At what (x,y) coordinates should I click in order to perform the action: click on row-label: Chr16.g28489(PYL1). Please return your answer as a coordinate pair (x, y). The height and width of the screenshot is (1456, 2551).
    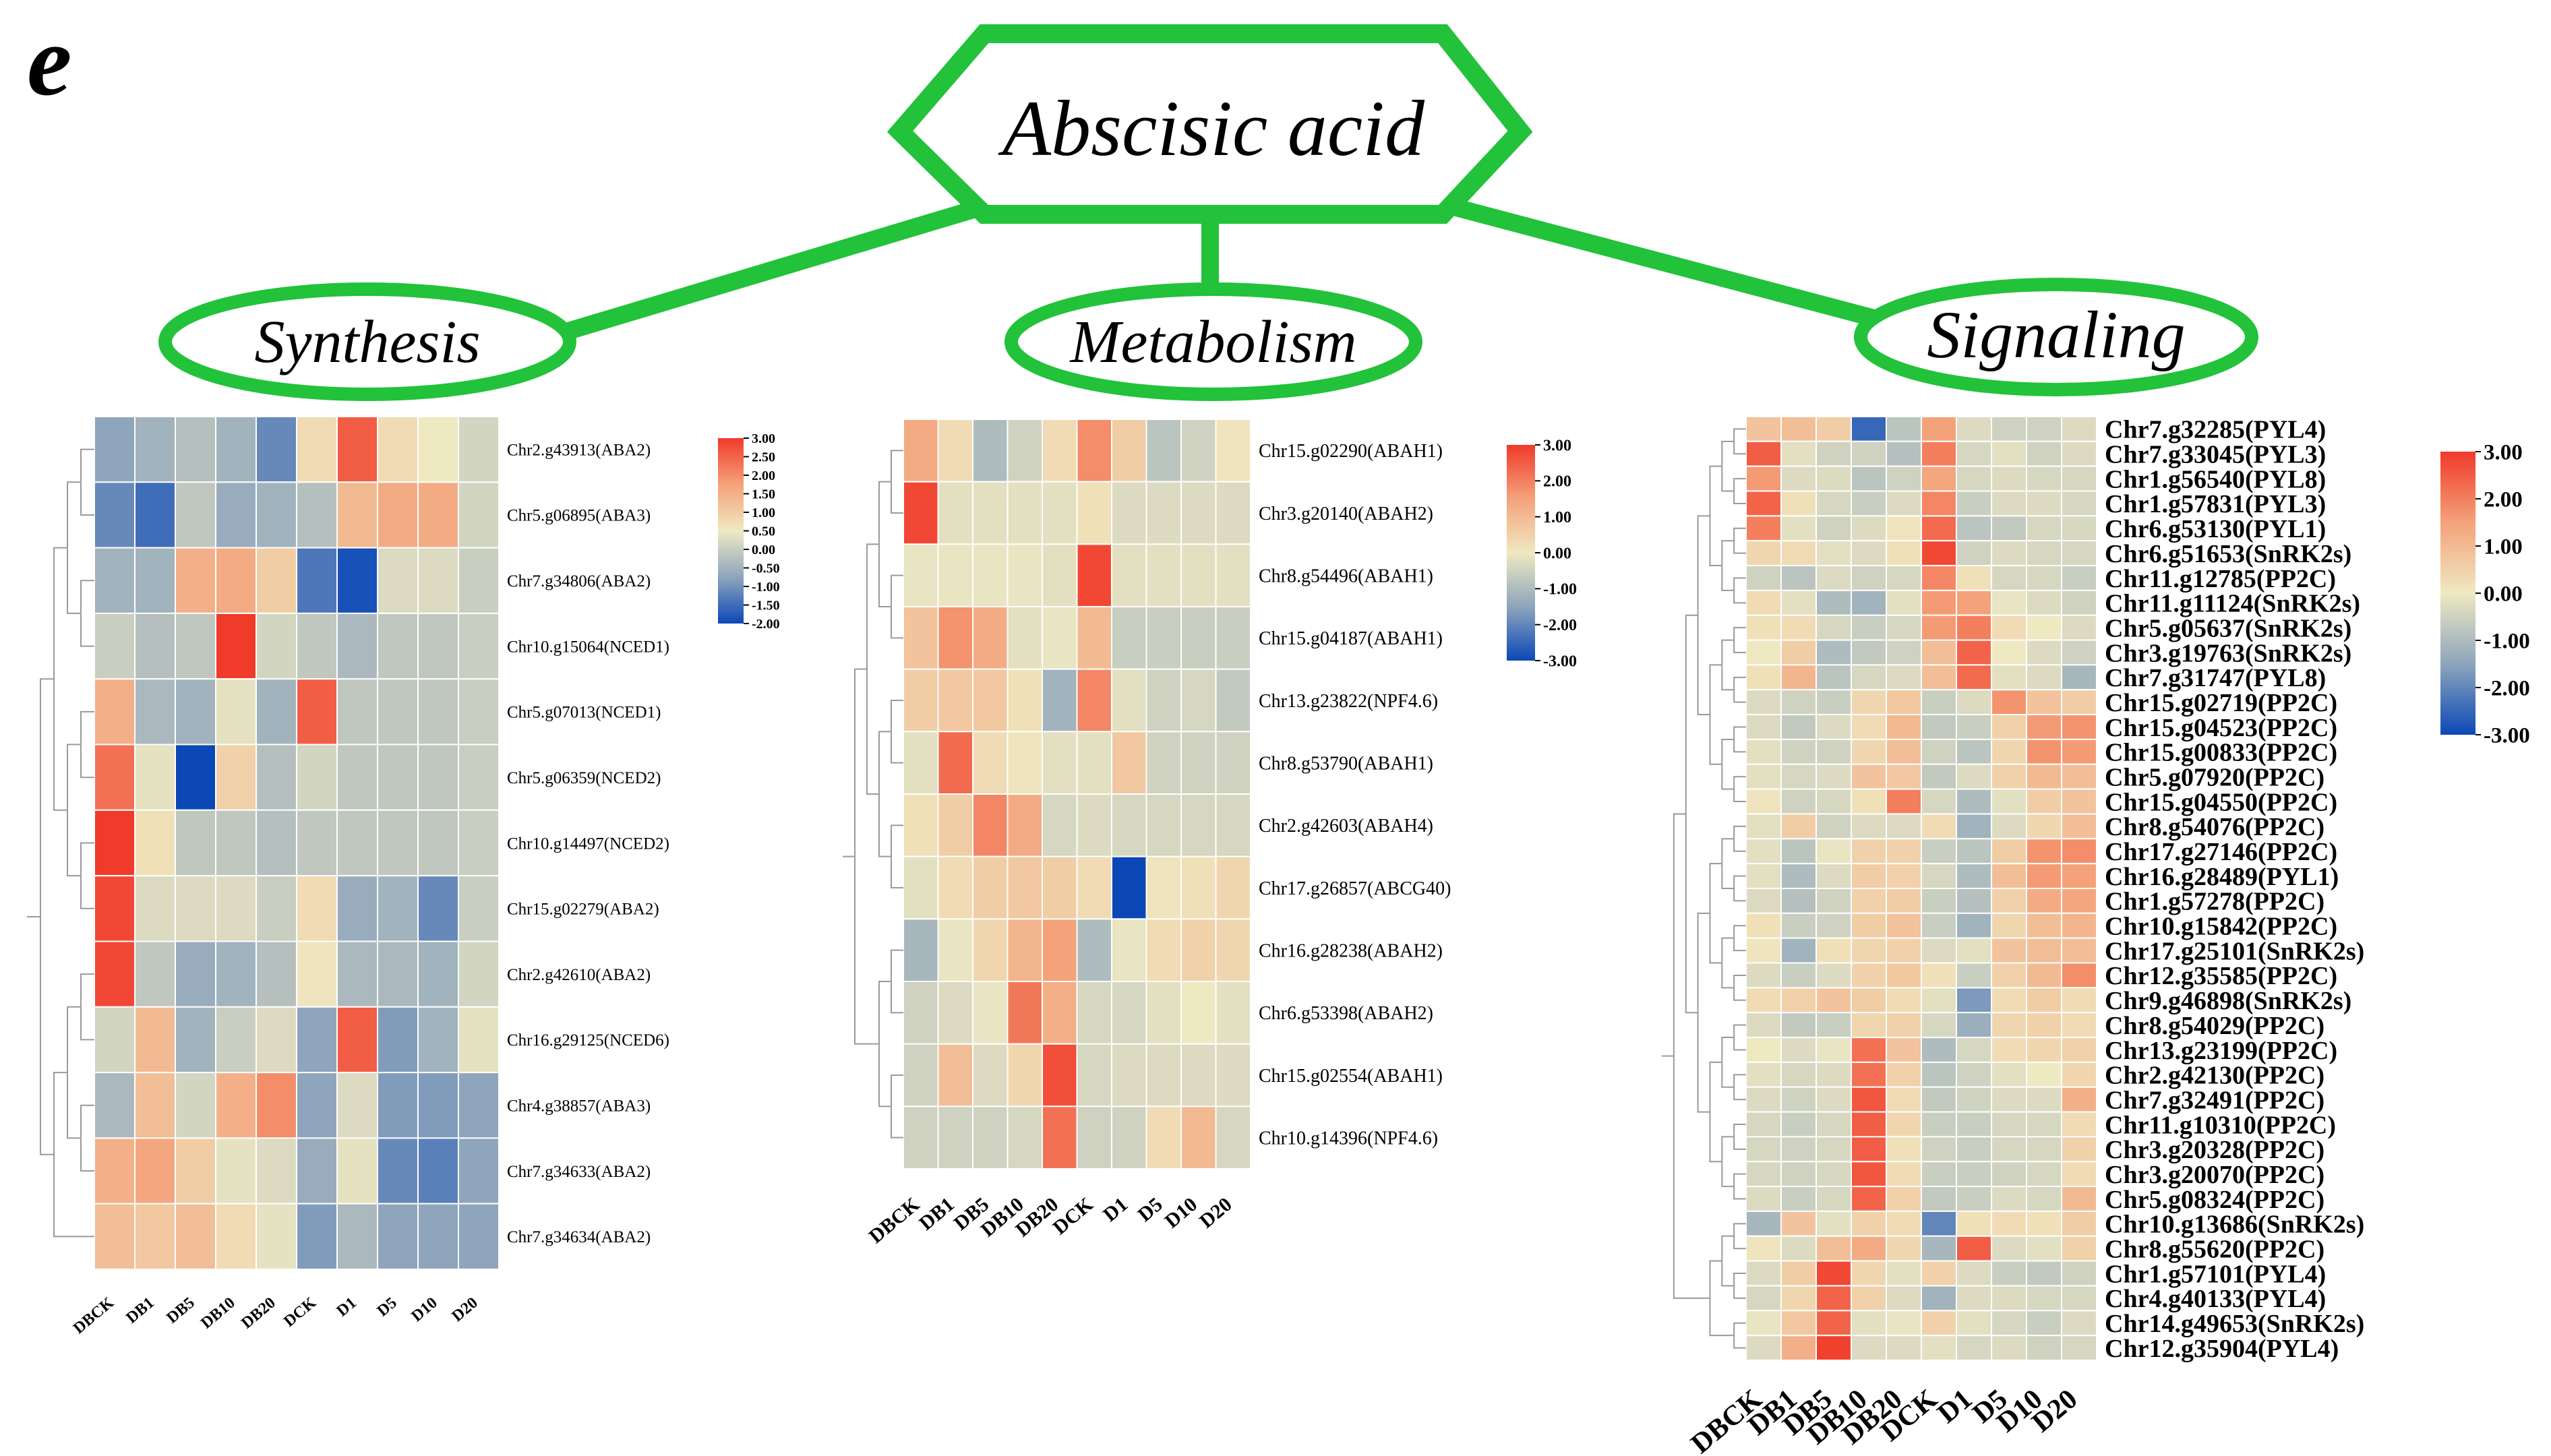
    Looking at the image, I should click on (2222, 877).